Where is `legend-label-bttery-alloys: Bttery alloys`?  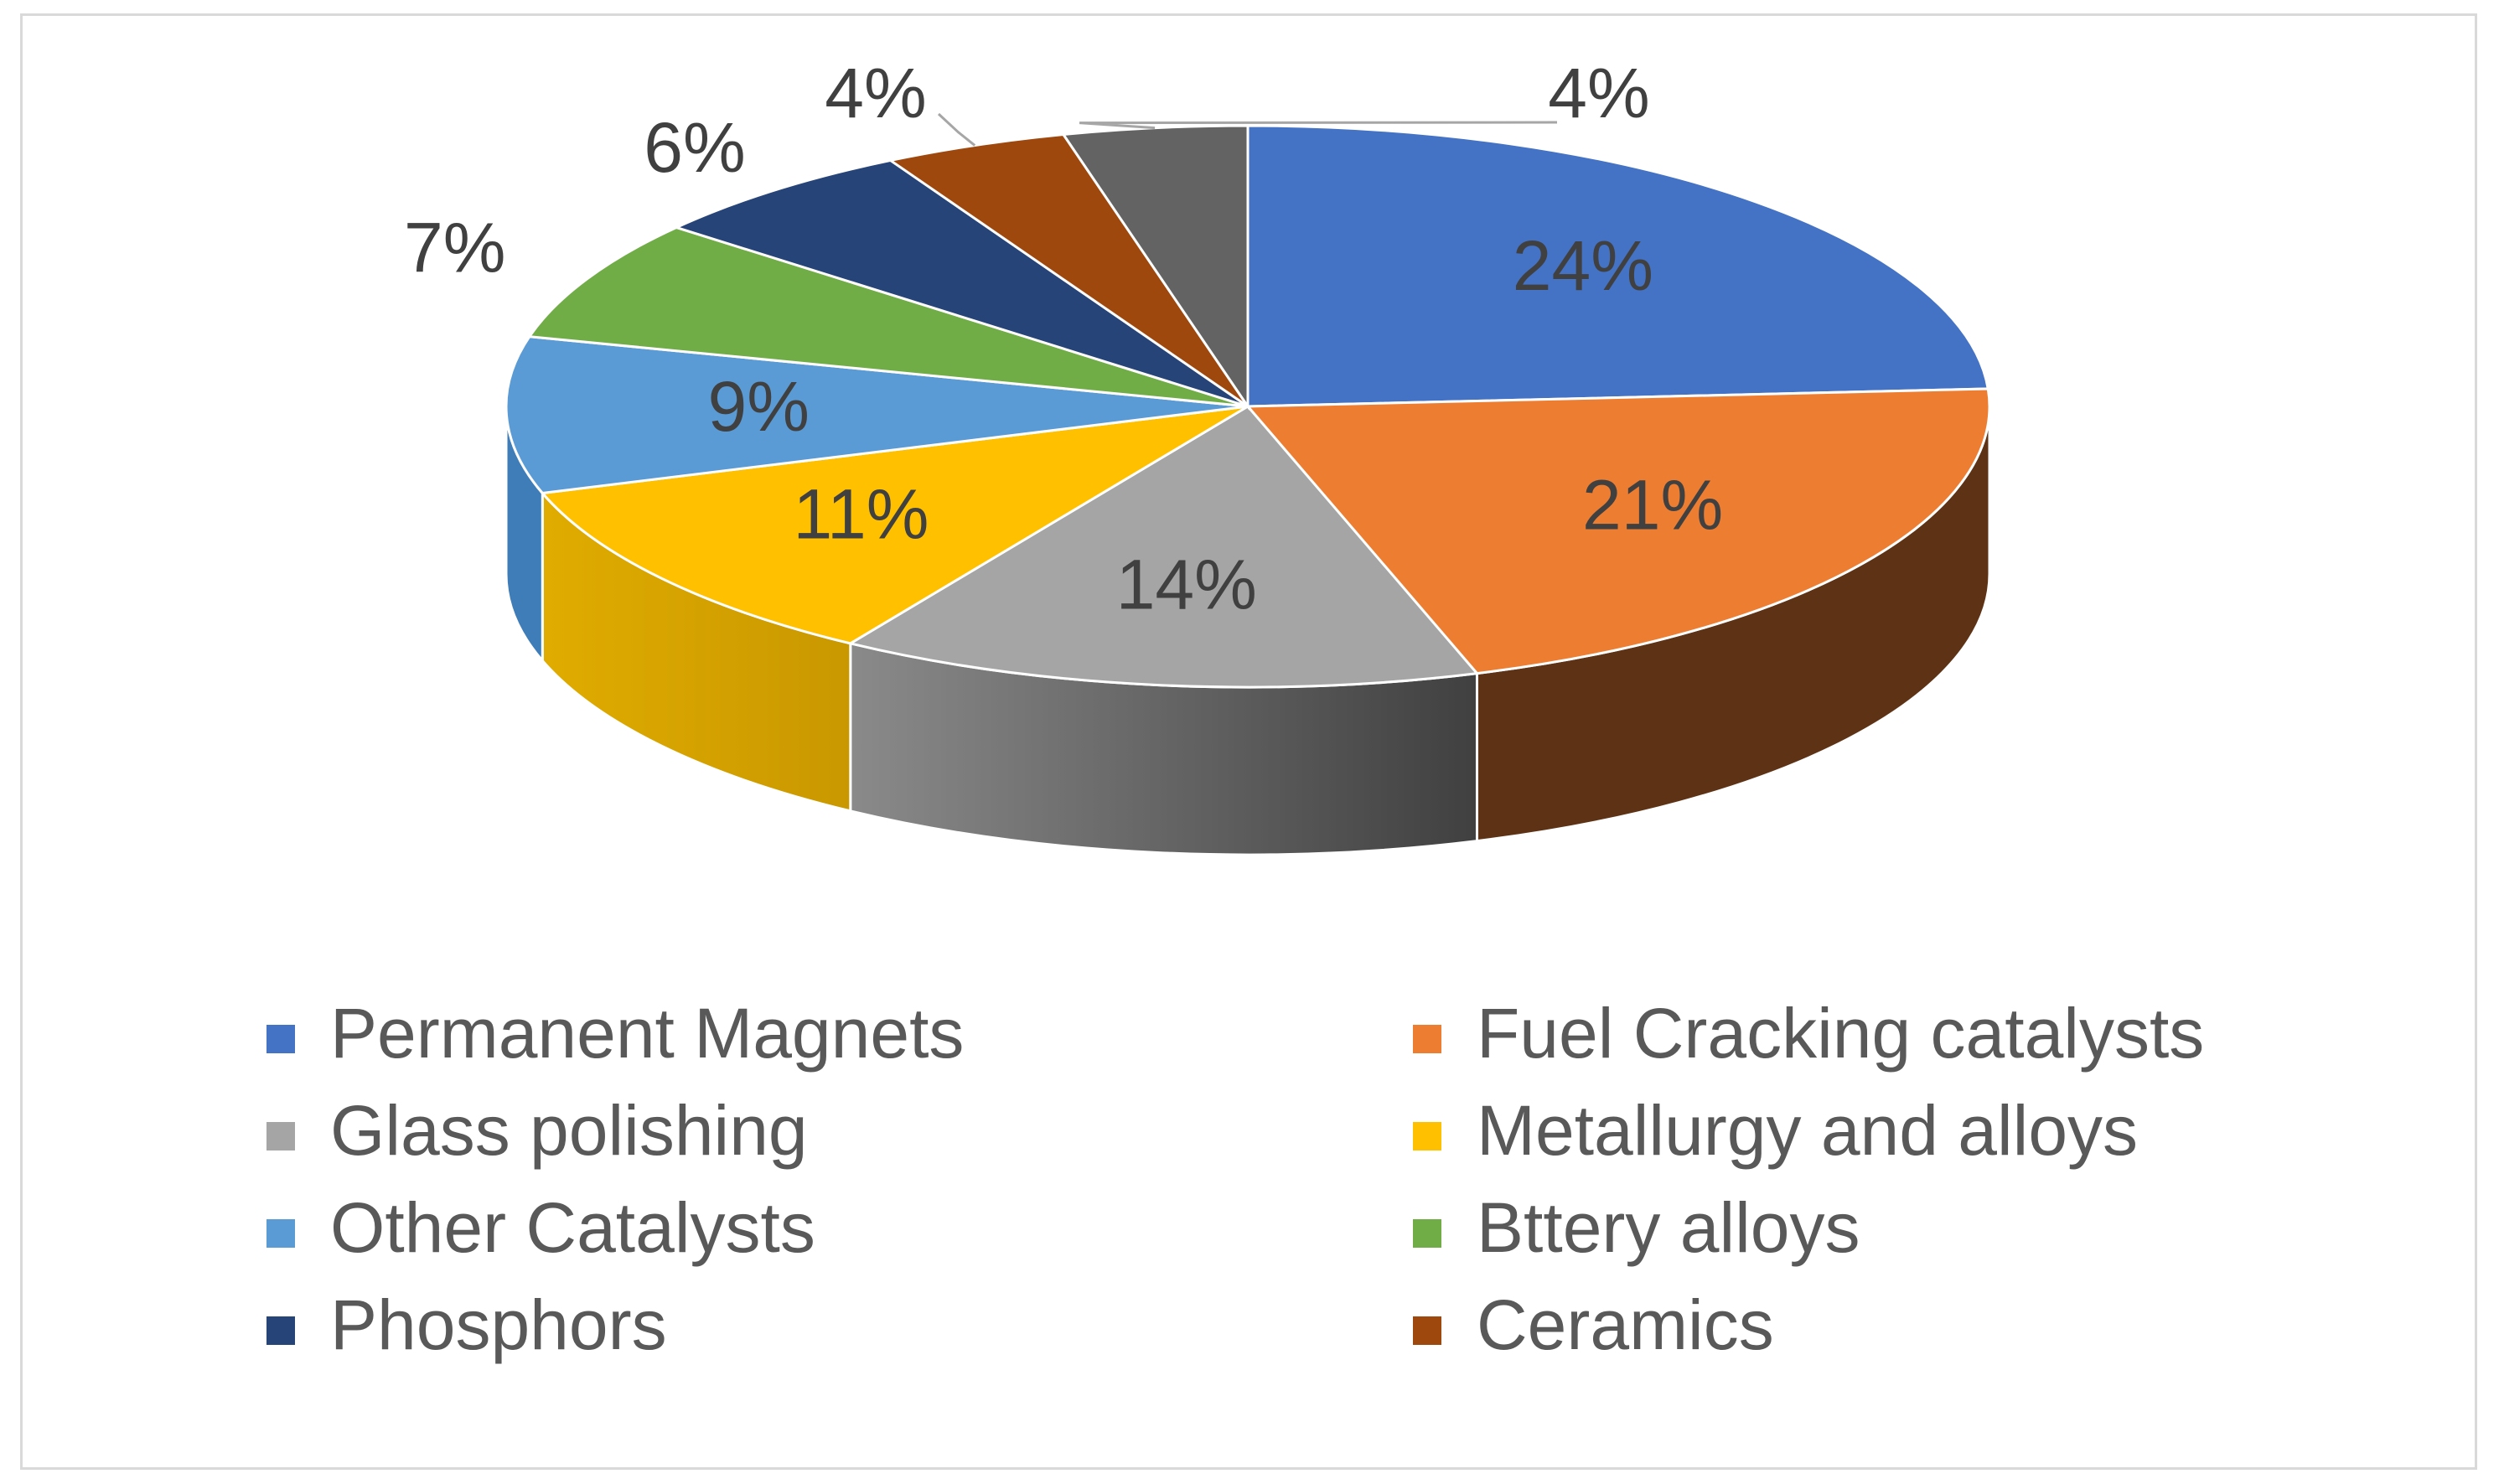 legend-label-bttery-alloys: Bttery alloys is located at coordinates (1668, 1228).